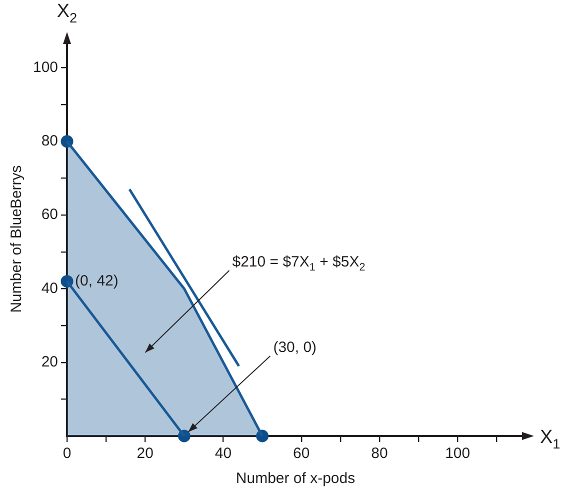 The height and width of the screenshot is (496, 570). Describe the element at coordinates (67, 453) in the screenshot. I see `x-tick-label: 0` at that location.